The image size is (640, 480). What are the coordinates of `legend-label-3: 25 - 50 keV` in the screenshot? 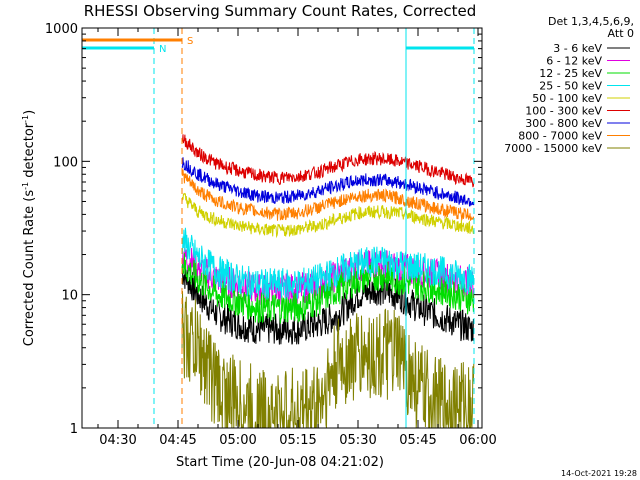 It's located at (570, 86).